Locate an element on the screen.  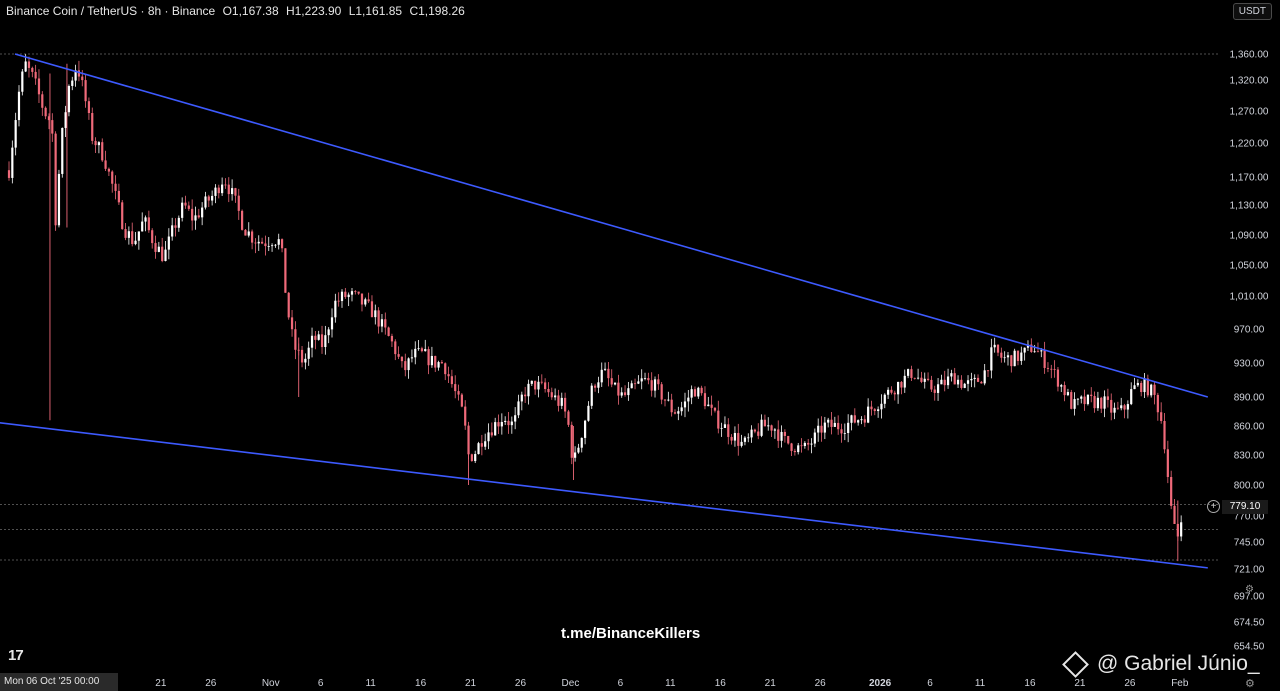
gear-icon: ⚙ is located at coordinates (1250, 684).